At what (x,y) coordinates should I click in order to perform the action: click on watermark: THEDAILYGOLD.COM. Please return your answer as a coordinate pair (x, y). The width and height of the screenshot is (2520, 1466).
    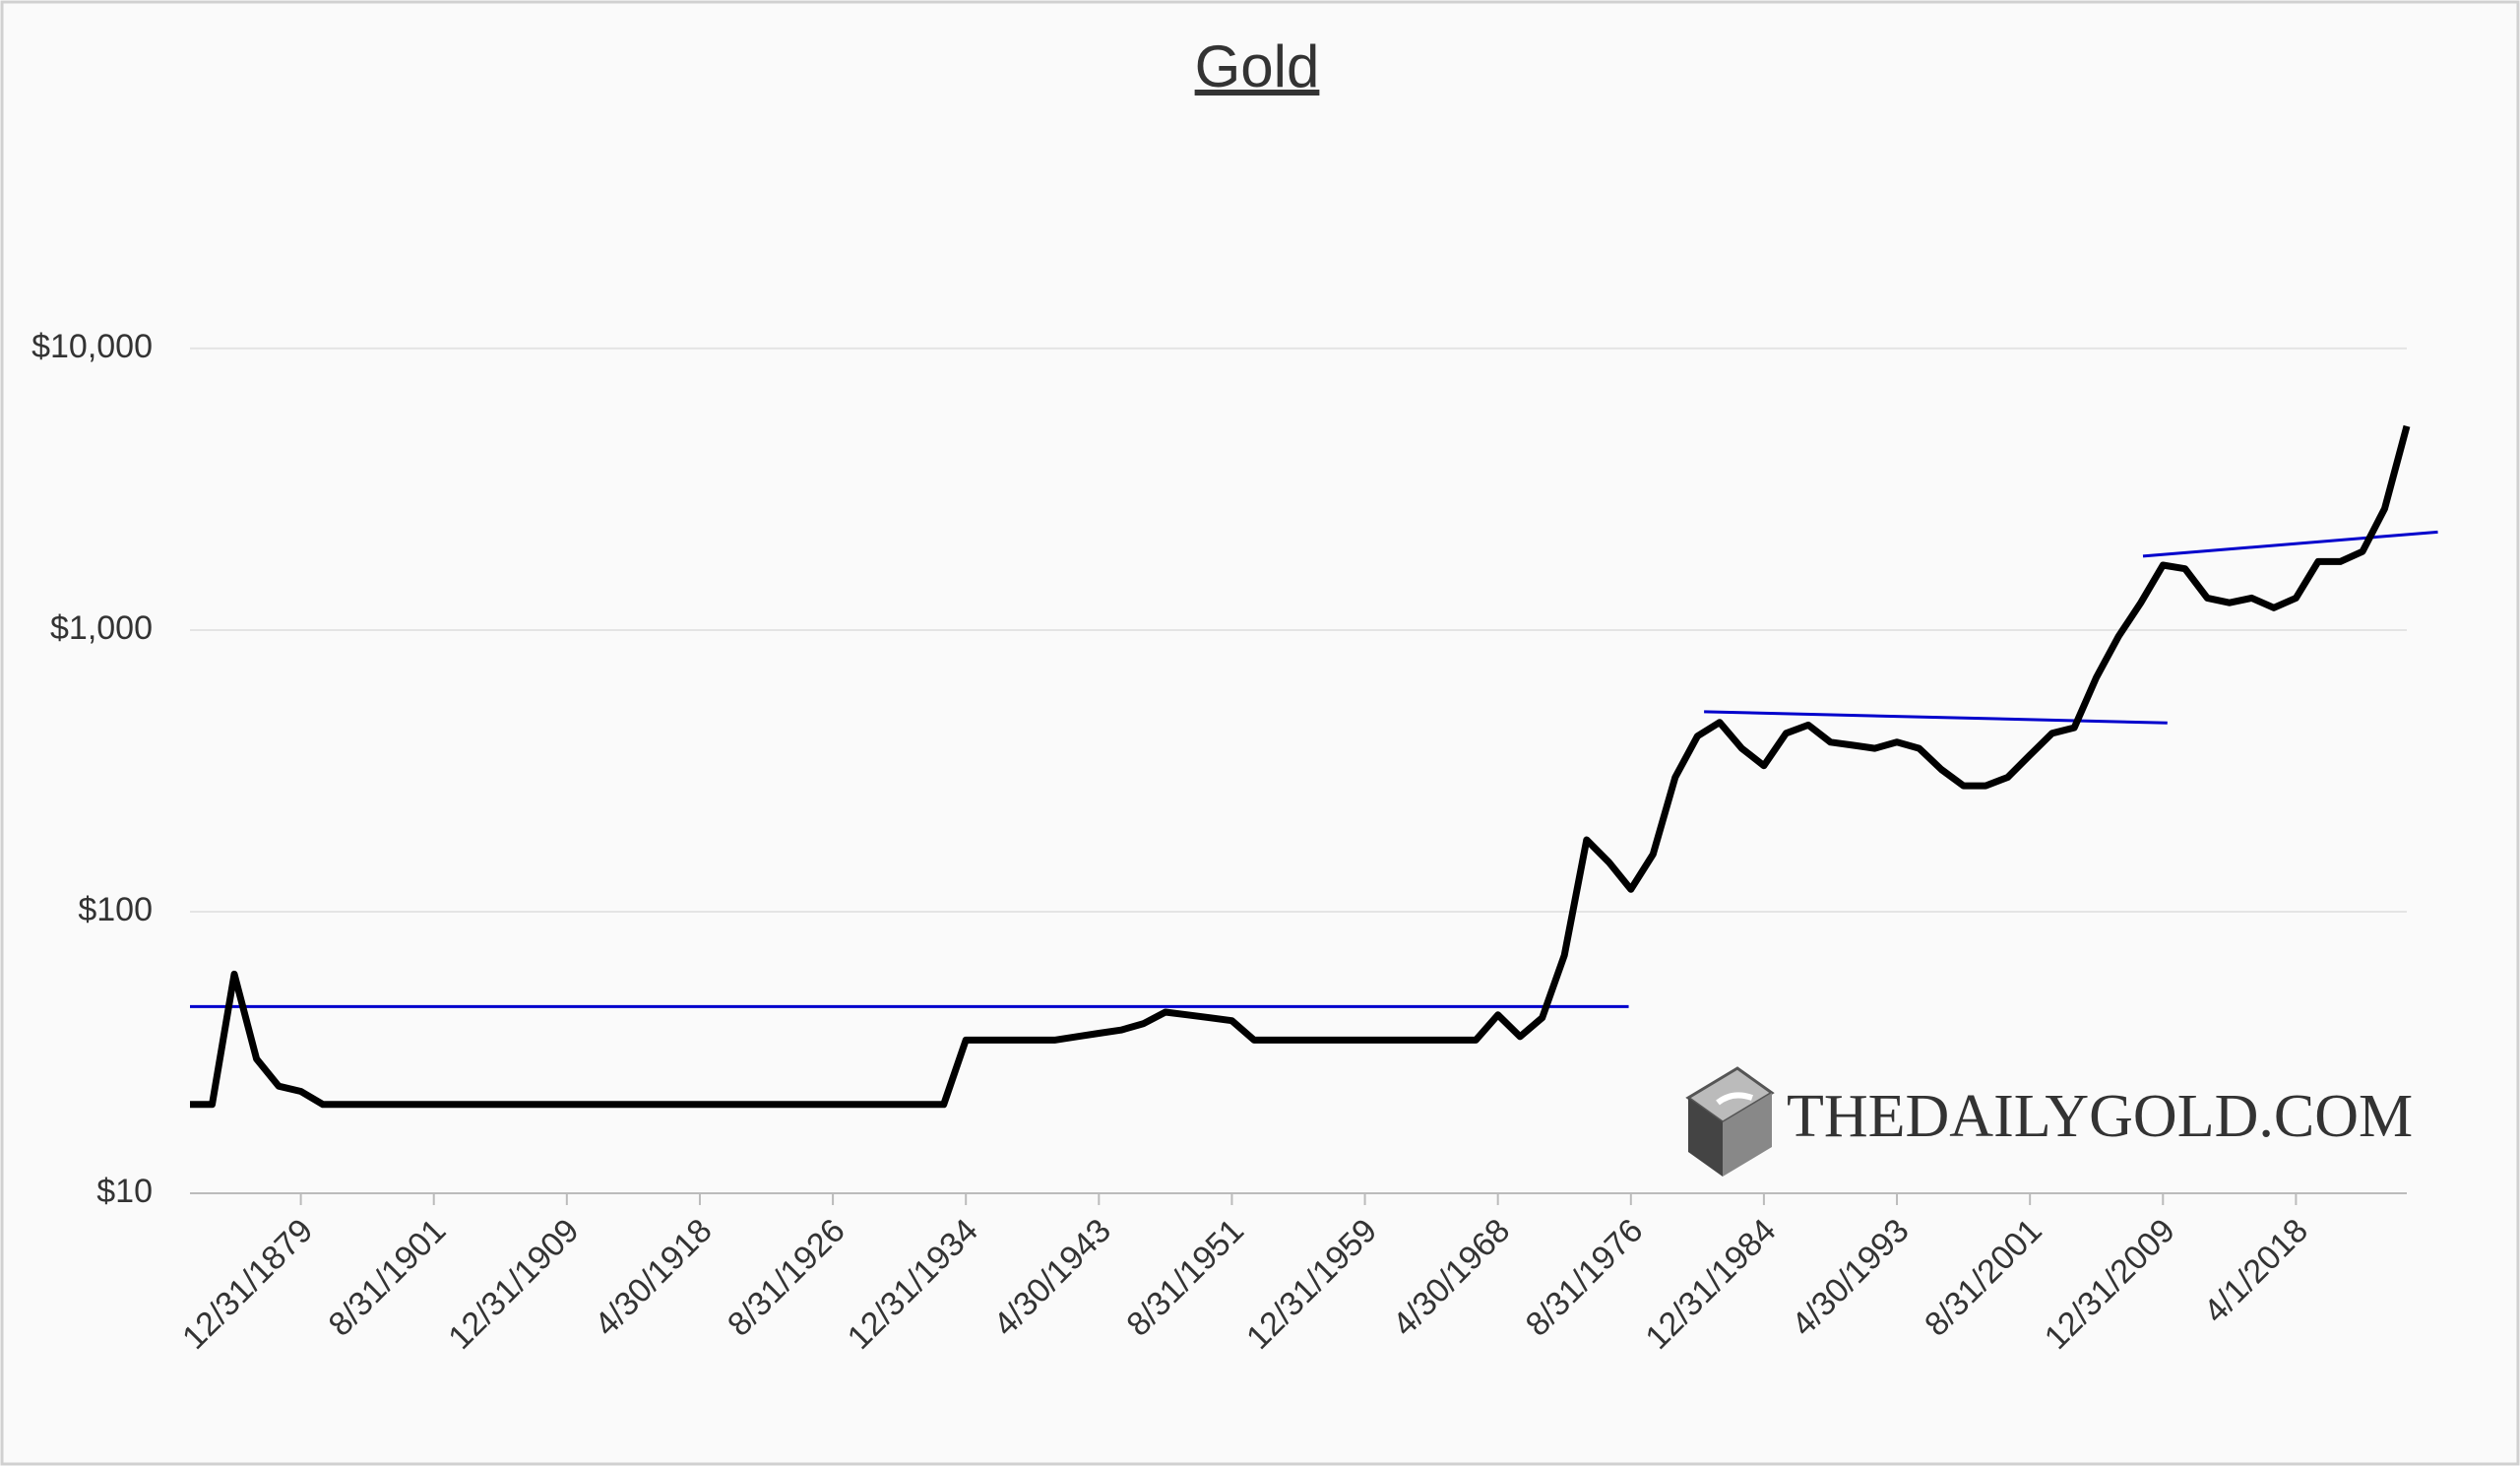
    Looking at the image, I should click on (2100, 1117).